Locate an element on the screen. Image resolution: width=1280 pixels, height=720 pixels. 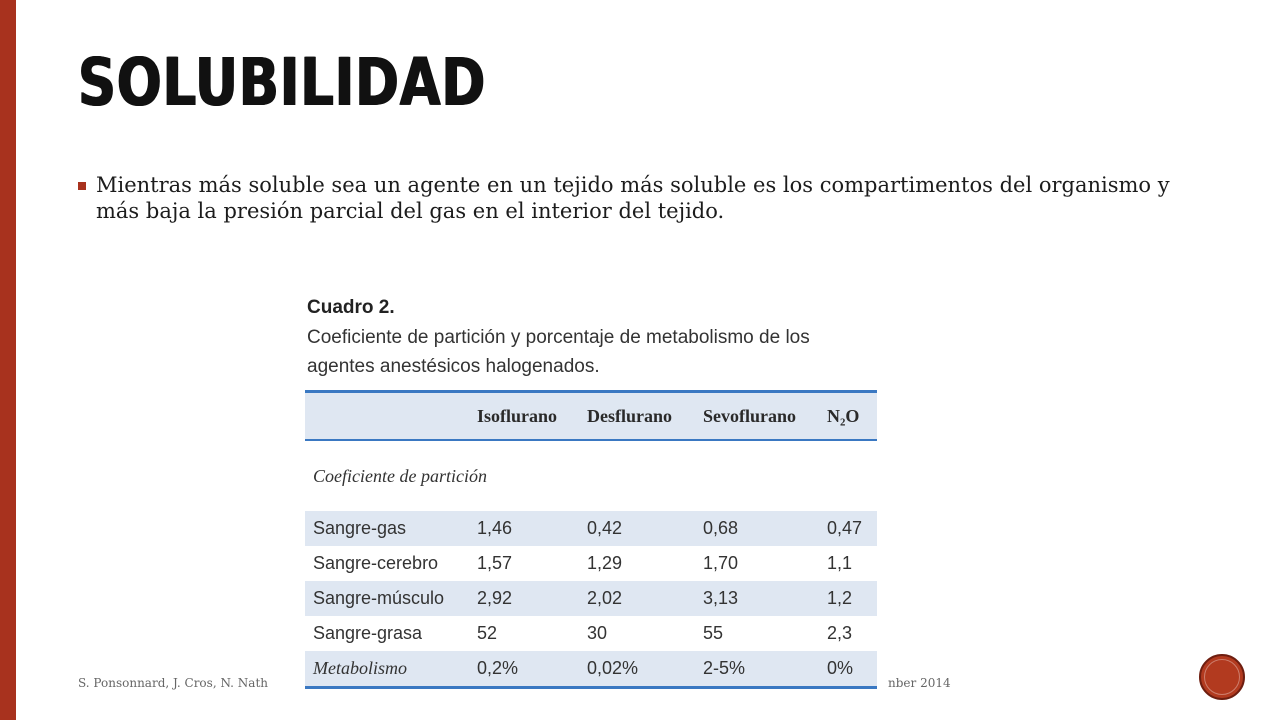
table-row-metabolism: Metabolismo 0,2% 0,02% 2-5% 0% is located at coordinates (591, 669).